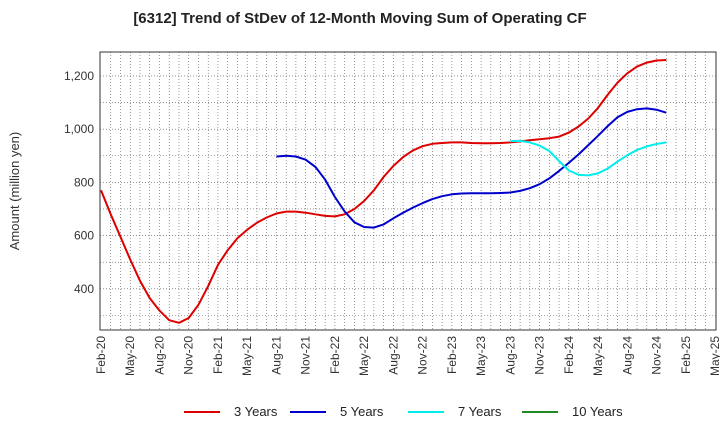  I want to click on x-tick-label: Feb-21, so click(218, 355).